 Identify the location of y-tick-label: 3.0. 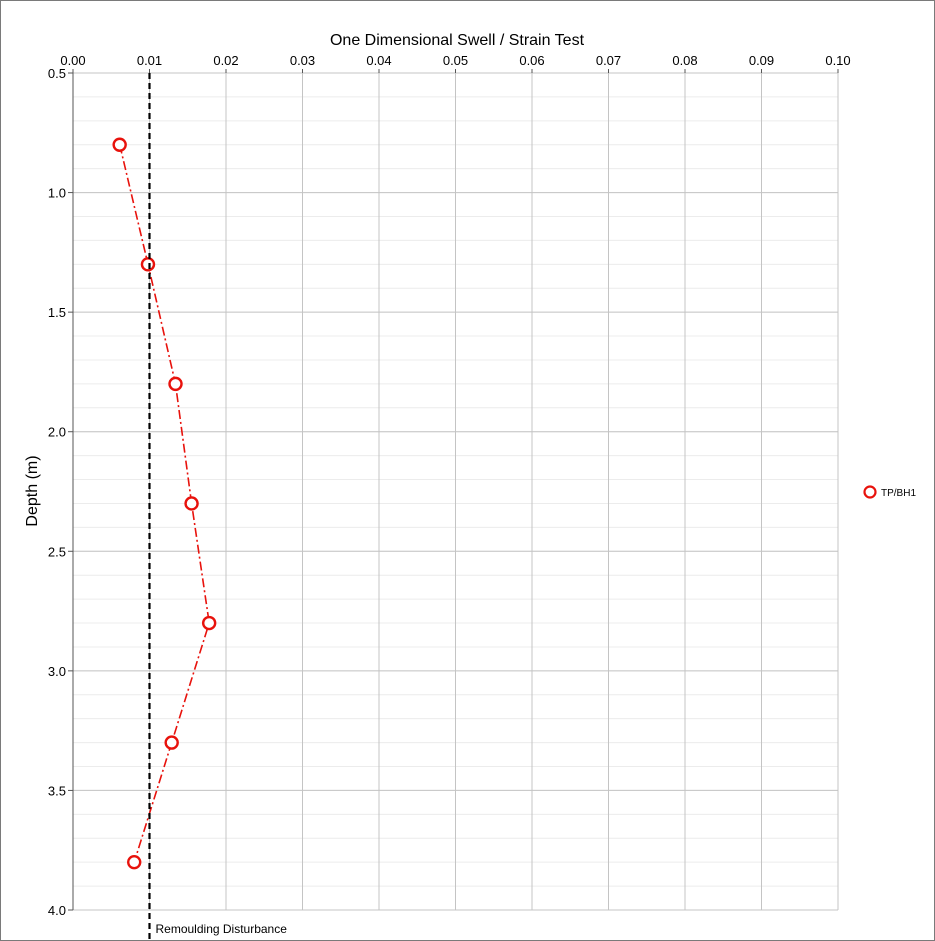
(57, 671).